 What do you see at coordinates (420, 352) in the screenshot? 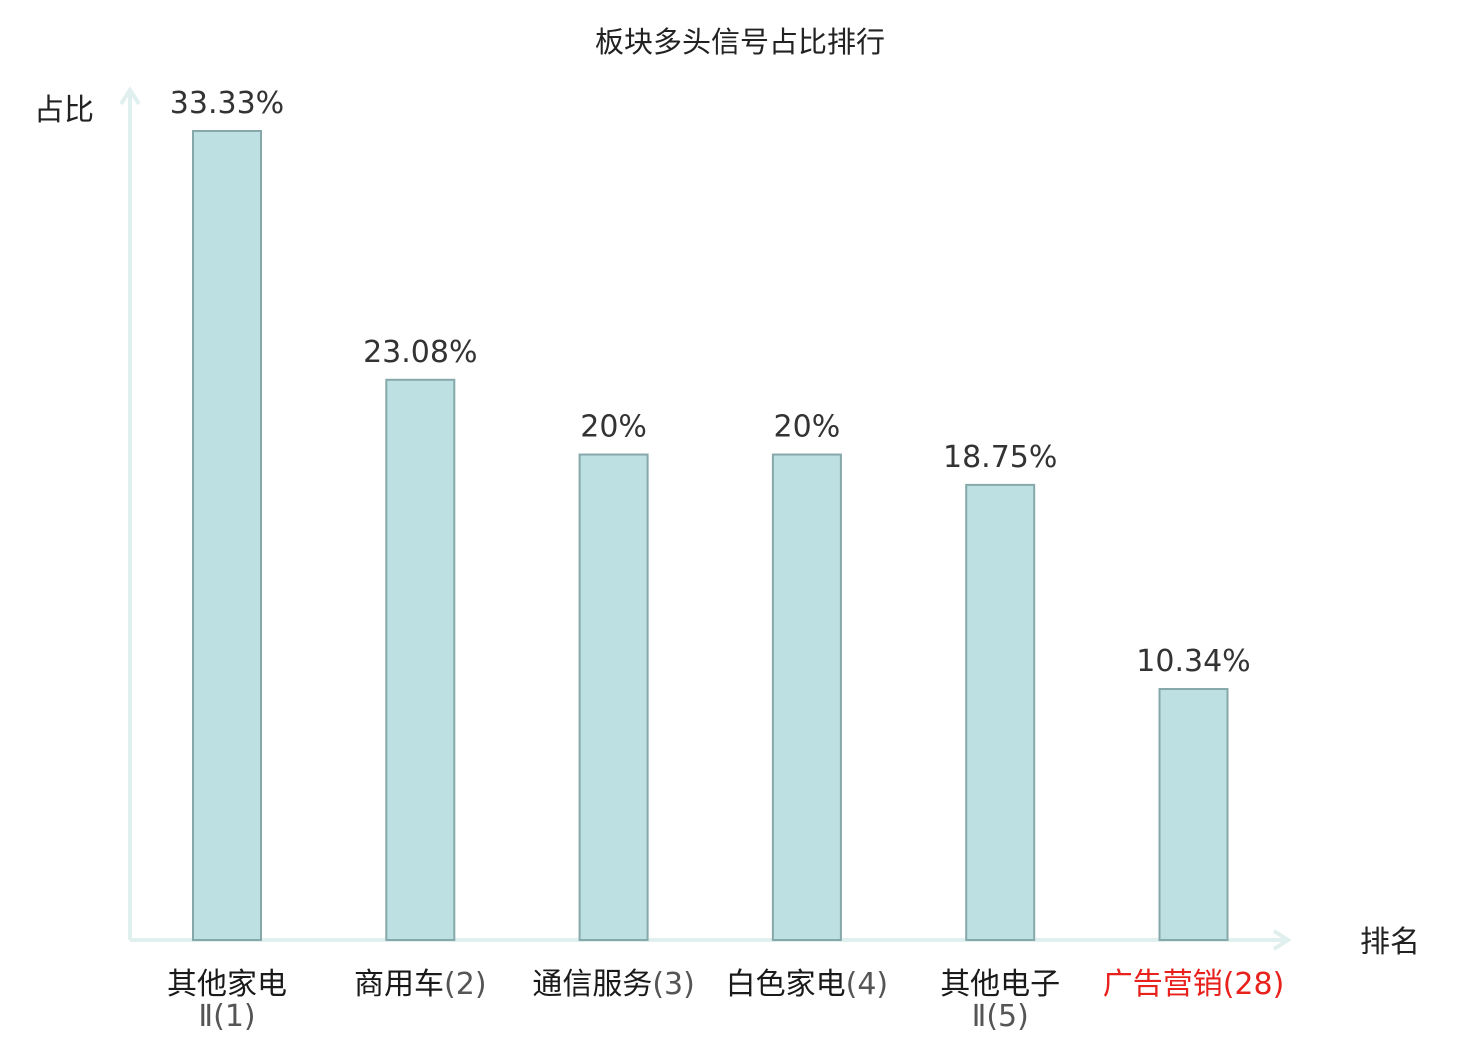
I see `bar-value-label: 23.08%` at bounding box center [420, 352].